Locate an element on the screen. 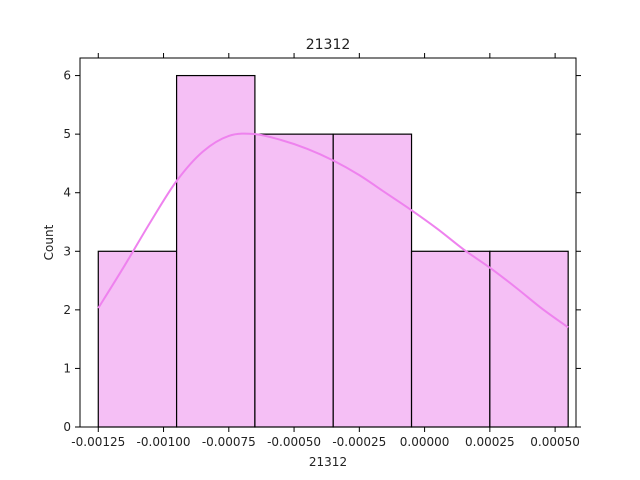 This screenshot has width=640, height=480. y-tick-label: 3 is located at coordinates (67, 251).